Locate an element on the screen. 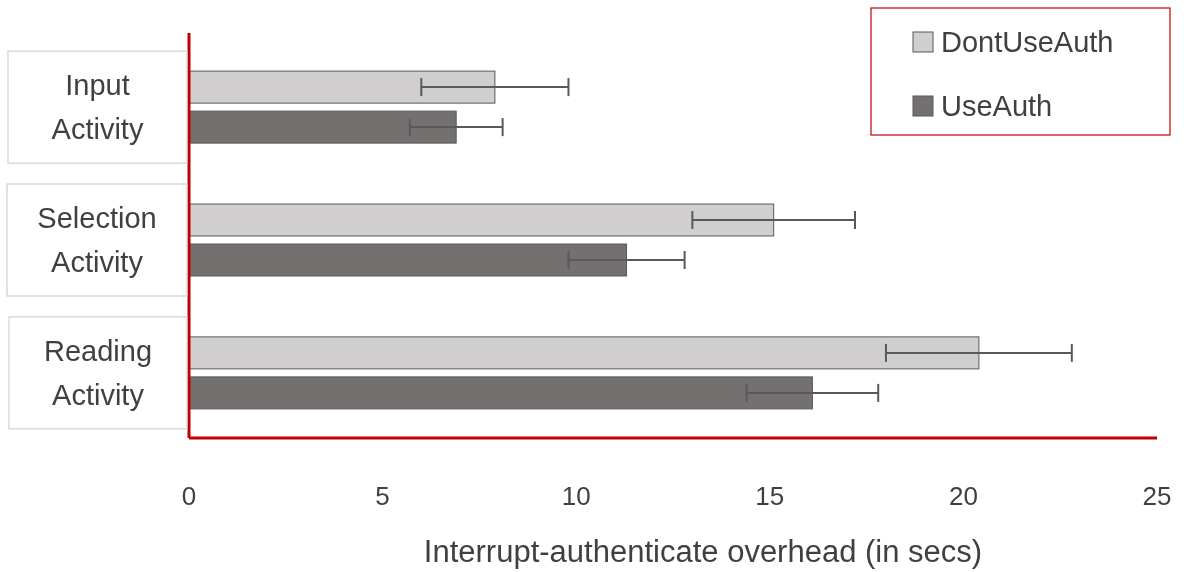  x-tick-label: 10 is located at coordinates (576, 496).